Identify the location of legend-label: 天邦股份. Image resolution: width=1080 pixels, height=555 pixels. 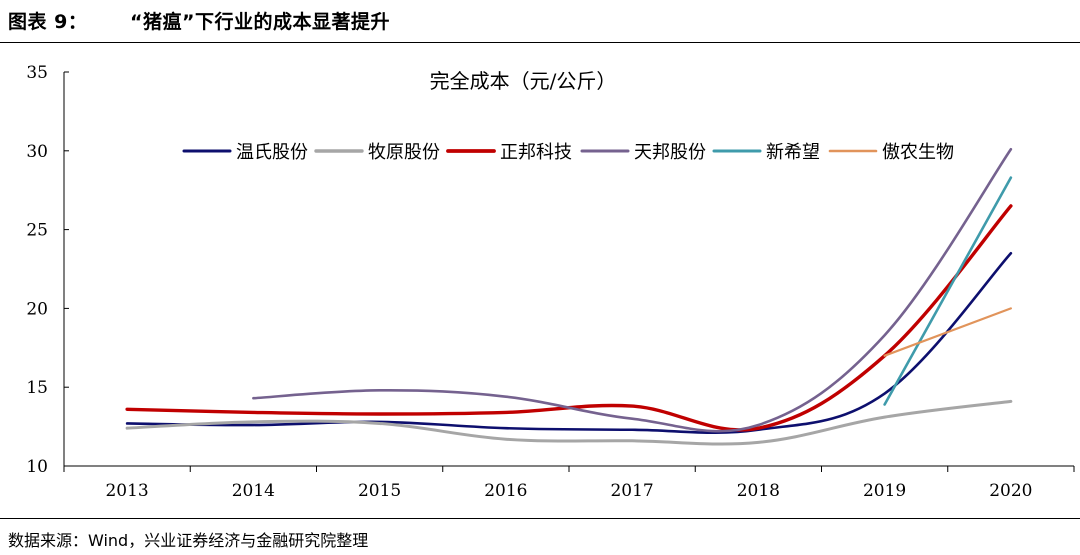
(670, 152).